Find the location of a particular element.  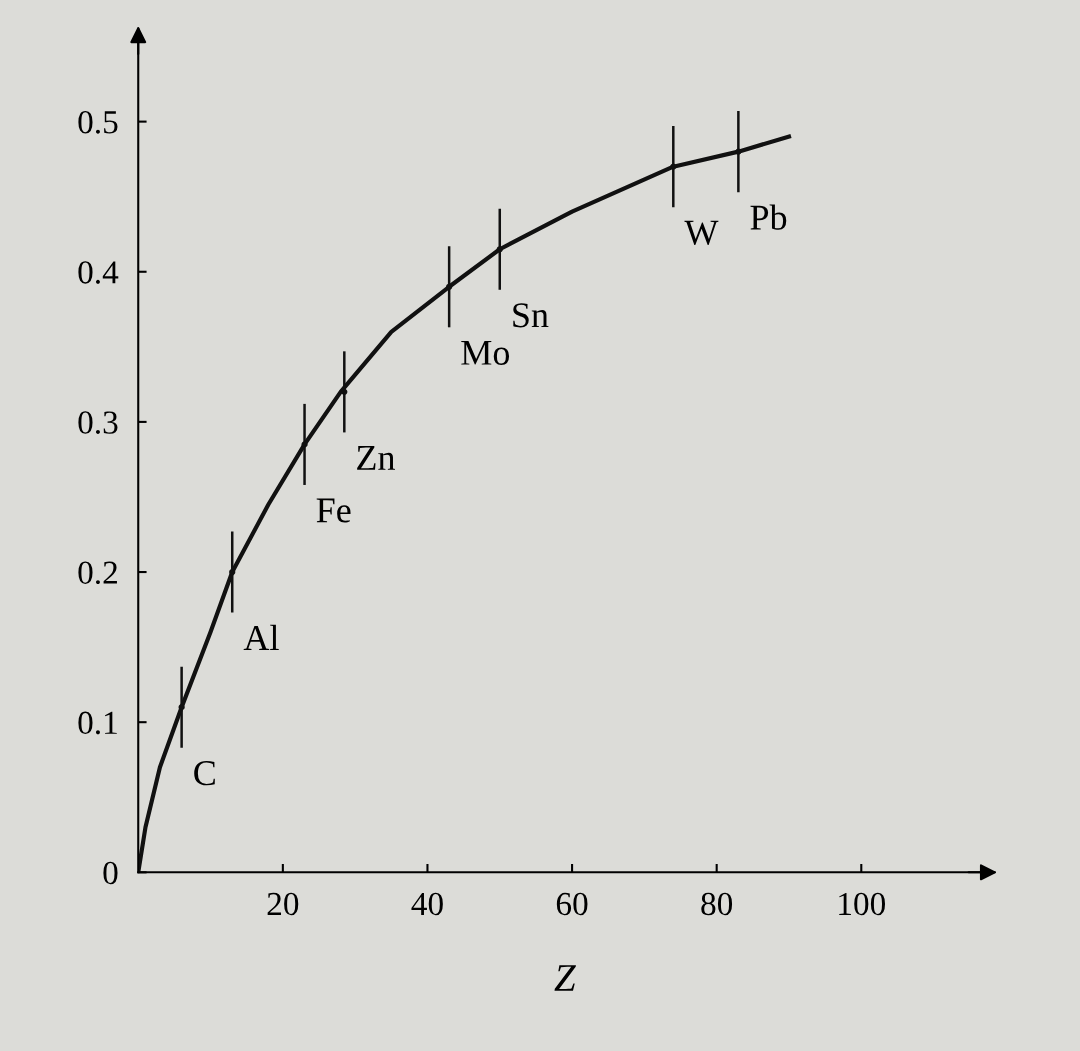

annotation: W is located at coordinates (701, 233).